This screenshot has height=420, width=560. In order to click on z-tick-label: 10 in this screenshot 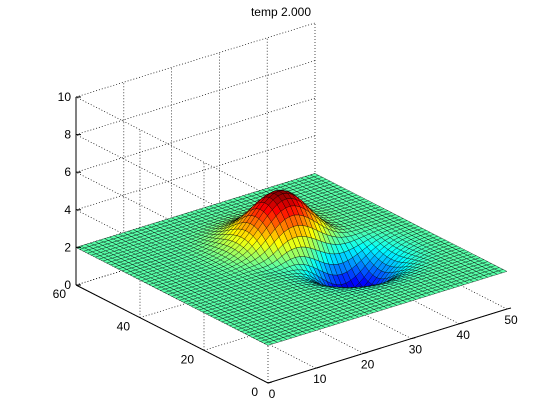, I will do `click(65, 97)`.